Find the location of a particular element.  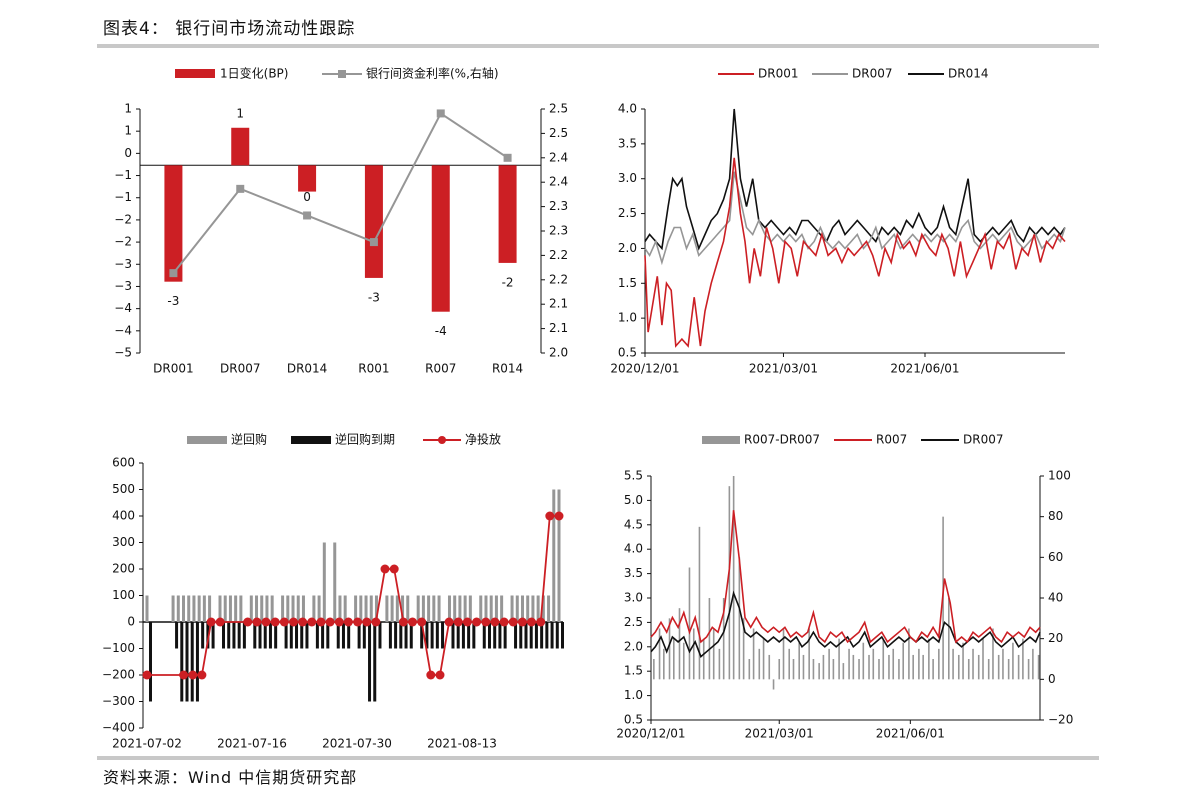

legend-label-rate: 银行间资金利率(%,右轴) is located at coordinates (432, 73).